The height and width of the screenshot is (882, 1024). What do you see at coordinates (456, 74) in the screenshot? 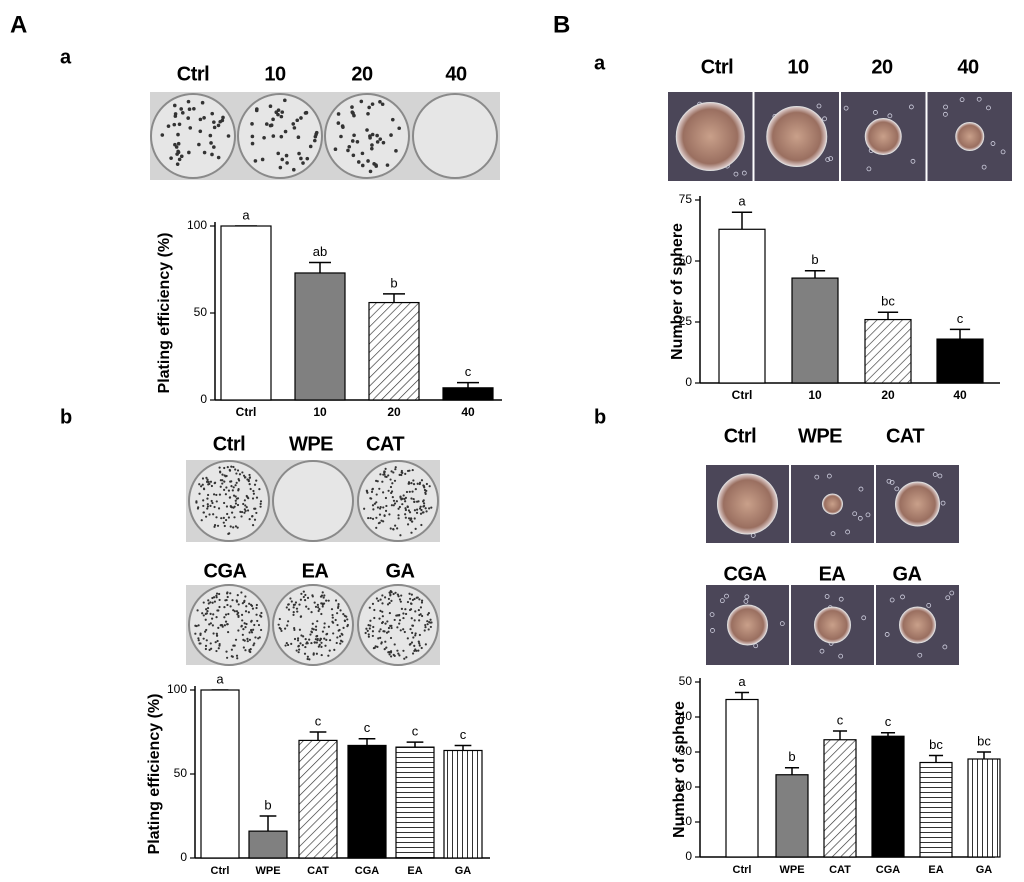
I see `image-label: 40` at bounding box center [456, 74].